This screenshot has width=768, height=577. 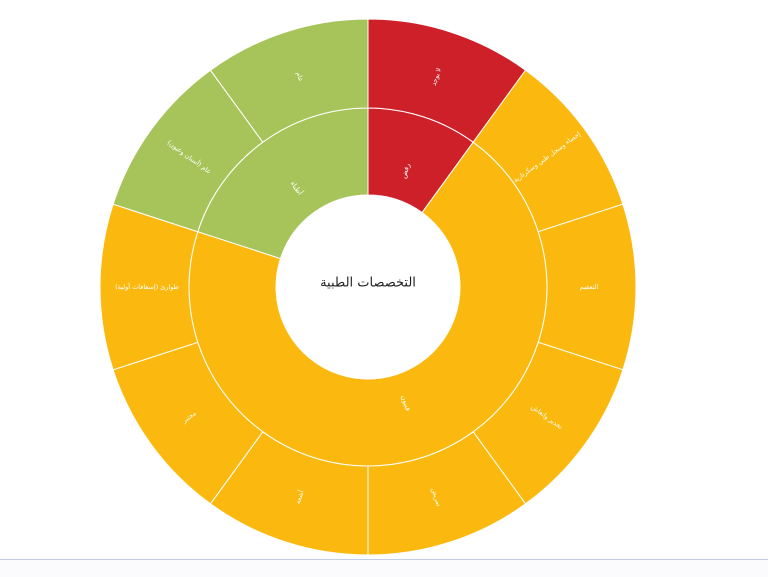 What do you see at coordinates (384, 568) in the screenshot?
I see `page-bottom-strip` at bounding box center [384, 568].